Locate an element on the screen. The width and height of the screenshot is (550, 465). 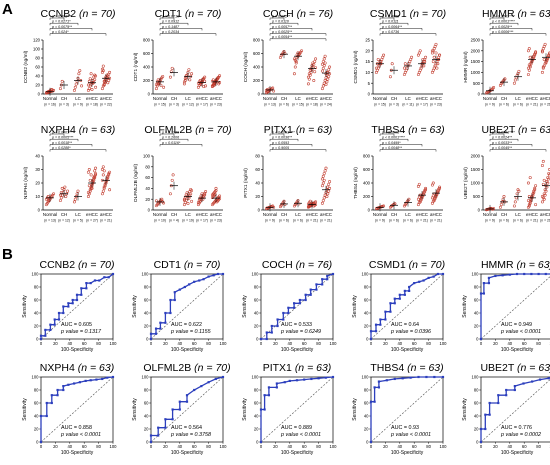
dotplot-title-coch-gene: COCH is located at coordinates (279, 14).